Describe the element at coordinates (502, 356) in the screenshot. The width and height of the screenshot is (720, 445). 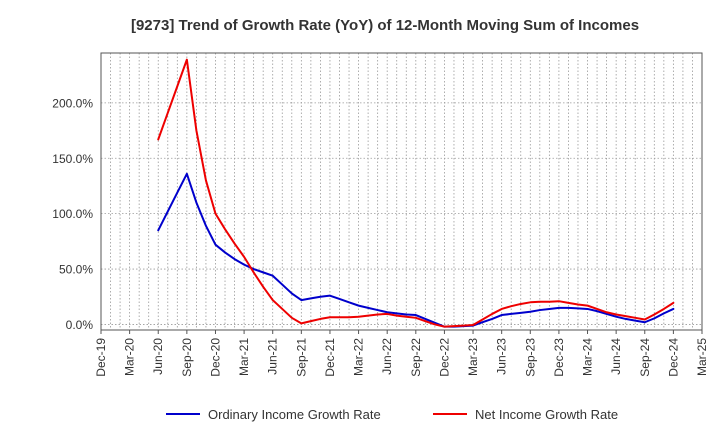
I see `x-tick-label: Jun-23` at that location.